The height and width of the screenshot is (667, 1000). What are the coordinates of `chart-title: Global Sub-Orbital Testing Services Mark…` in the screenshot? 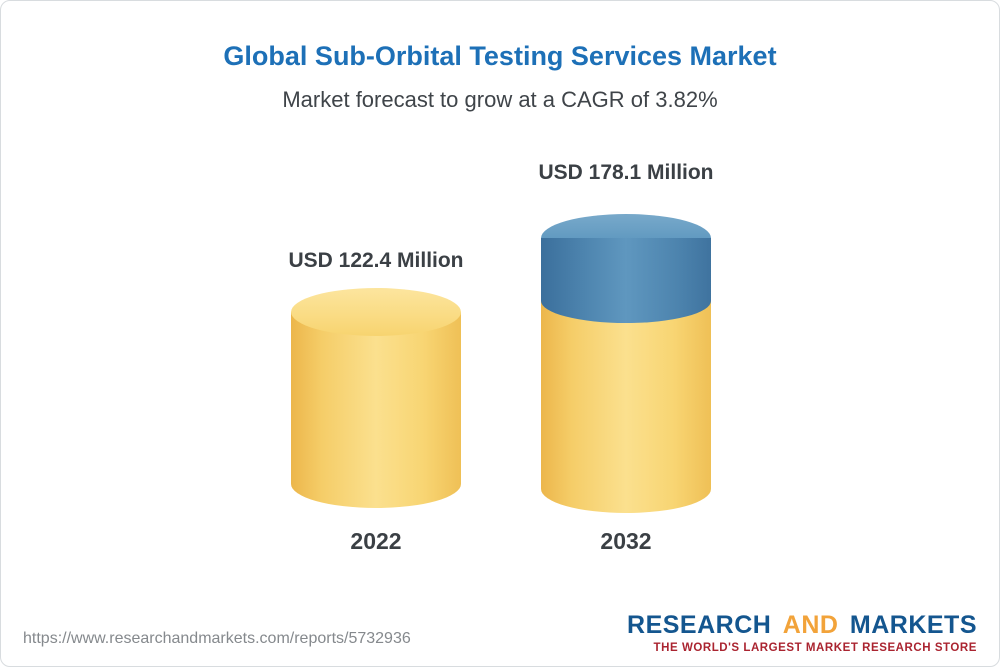 It's located at (500, 56).